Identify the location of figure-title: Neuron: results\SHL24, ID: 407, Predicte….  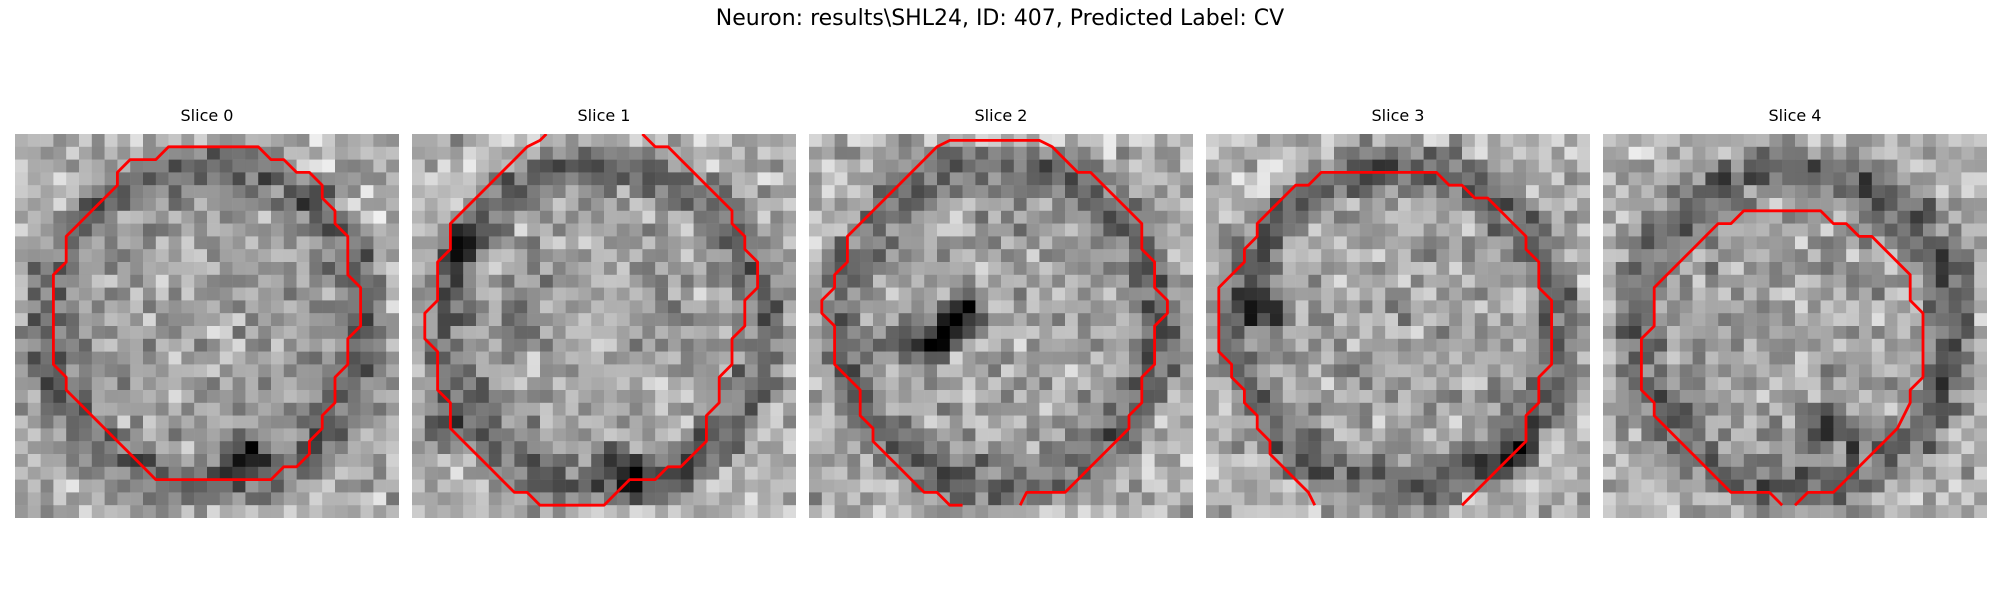
(1000, 18).